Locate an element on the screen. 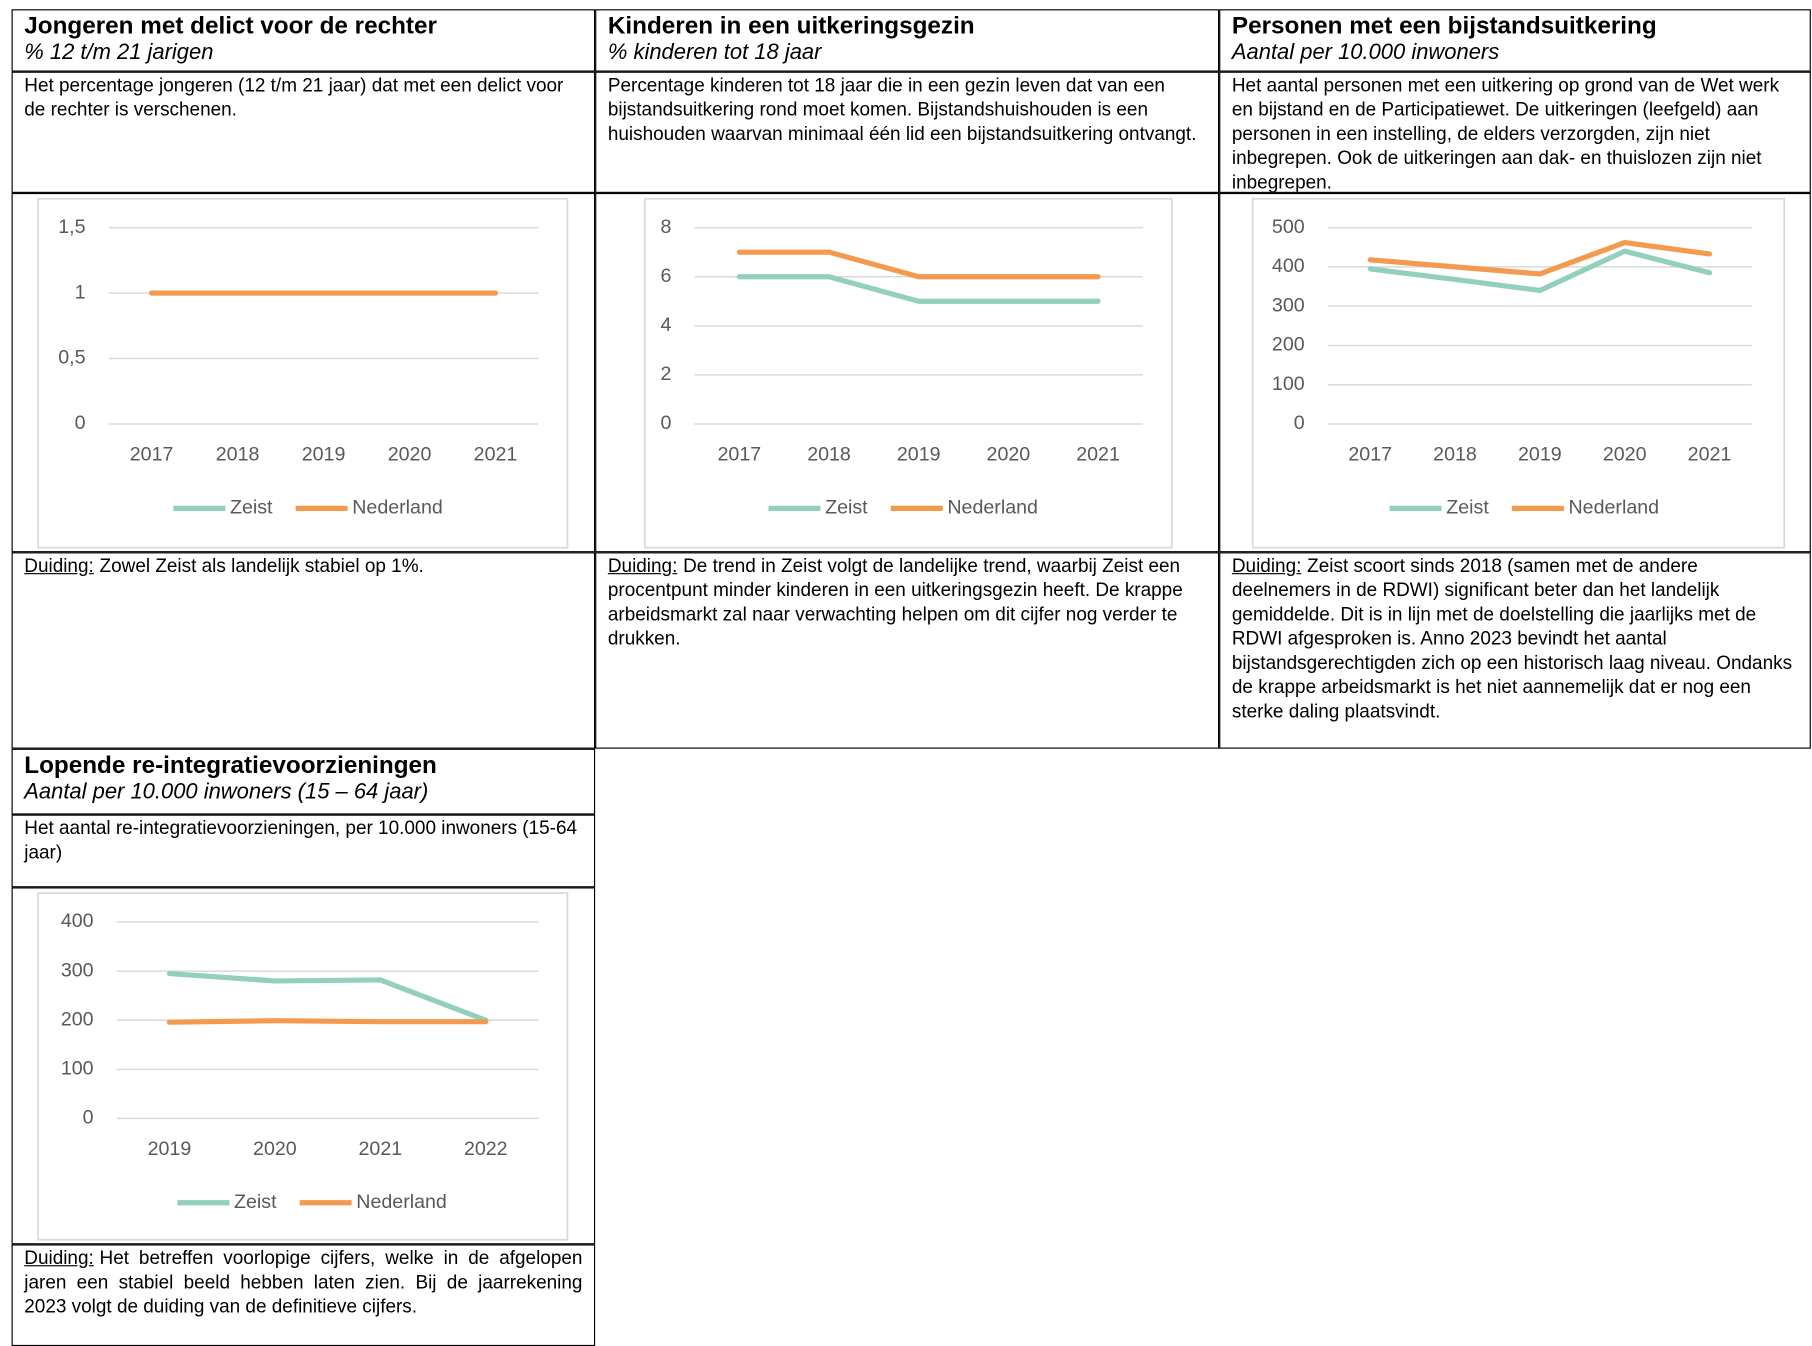  panel-subtitle: % kinderen tot 18 jaar is located at coordinates (714, 52).